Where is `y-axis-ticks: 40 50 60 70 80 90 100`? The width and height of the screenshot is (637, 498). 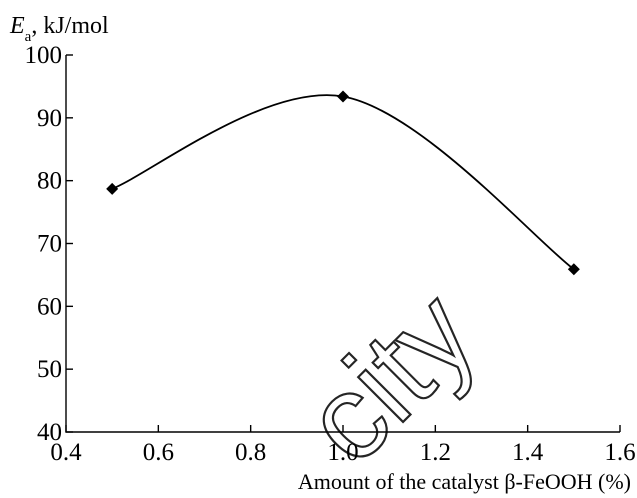 y-axis-ticks: 40 50 60 70 80 90 100 is located at coordinates (49, 244).